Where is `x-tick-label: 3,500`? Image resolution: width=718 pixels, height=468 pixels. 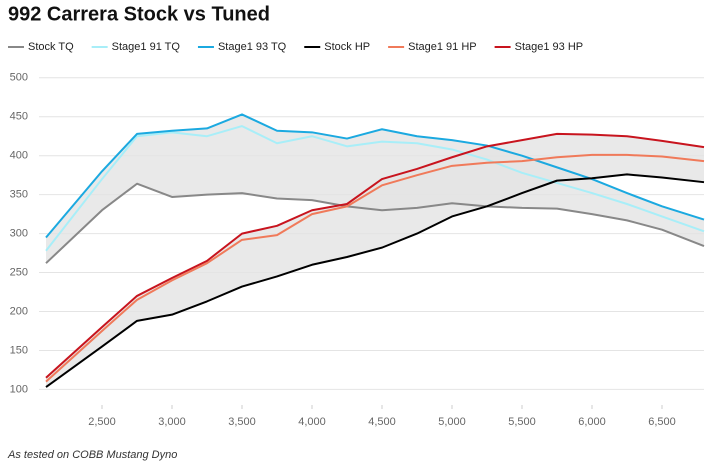
x-tick-label: 3,500 is located at coordinates (242, 422).